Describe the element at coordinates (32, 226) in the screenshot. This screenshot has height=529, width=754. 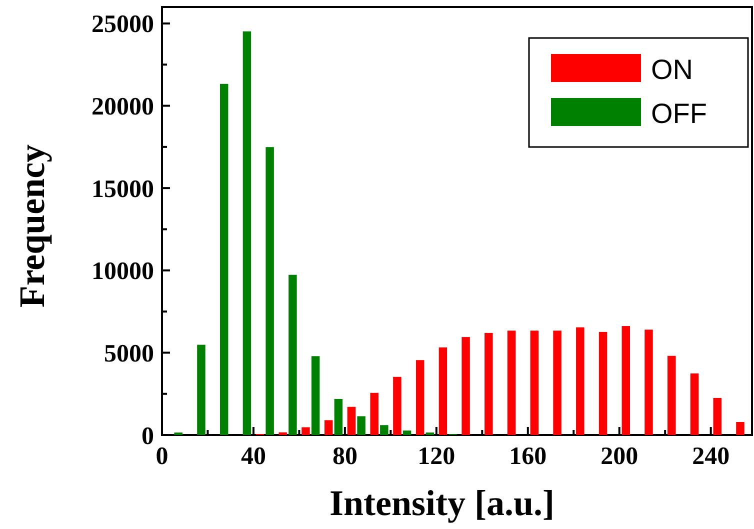
I see `y-axis-title: Frequency` at that location.